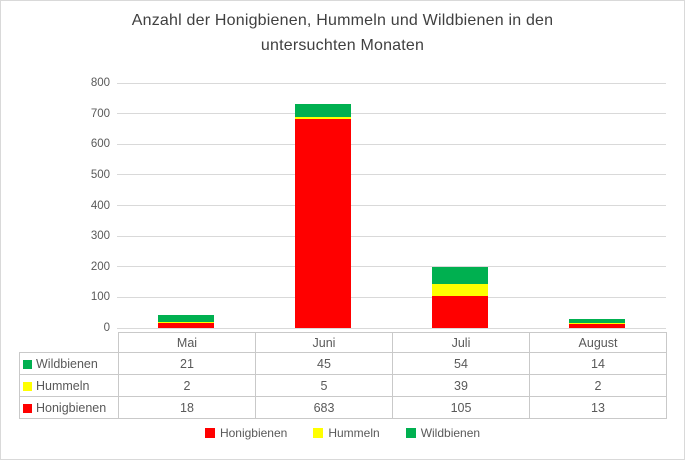 The width and height of the screenshot is (685, 460). I want to click on value-cell: 45, so click(324, 363).